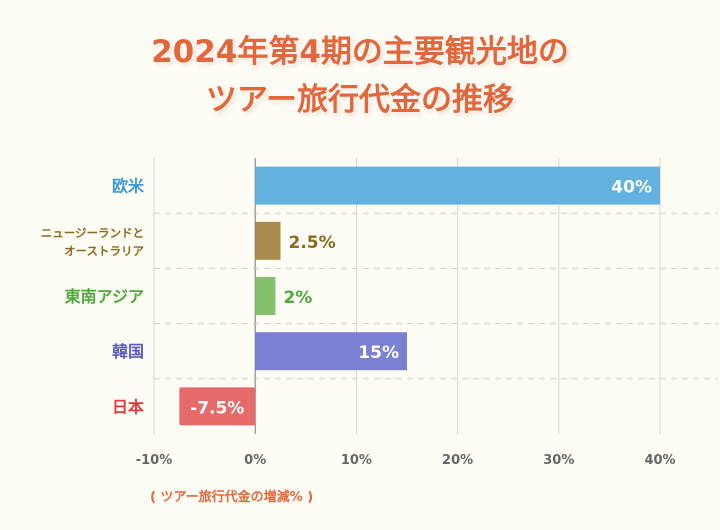 The image size is (720, 530). I want to click on x-tick-label: 40%, so click(659, 460).